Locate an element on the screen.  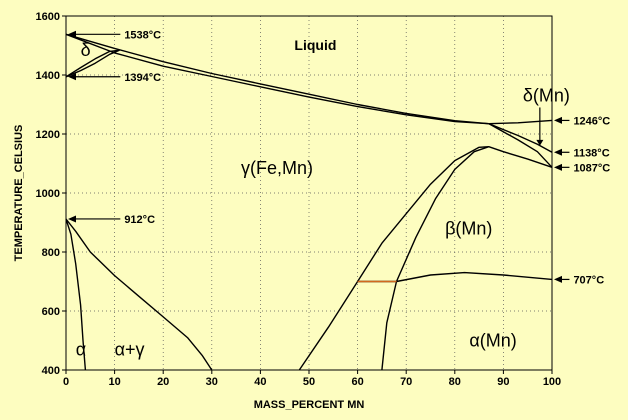
phase-label: β(Mn) is located at coordinates (468, 228).